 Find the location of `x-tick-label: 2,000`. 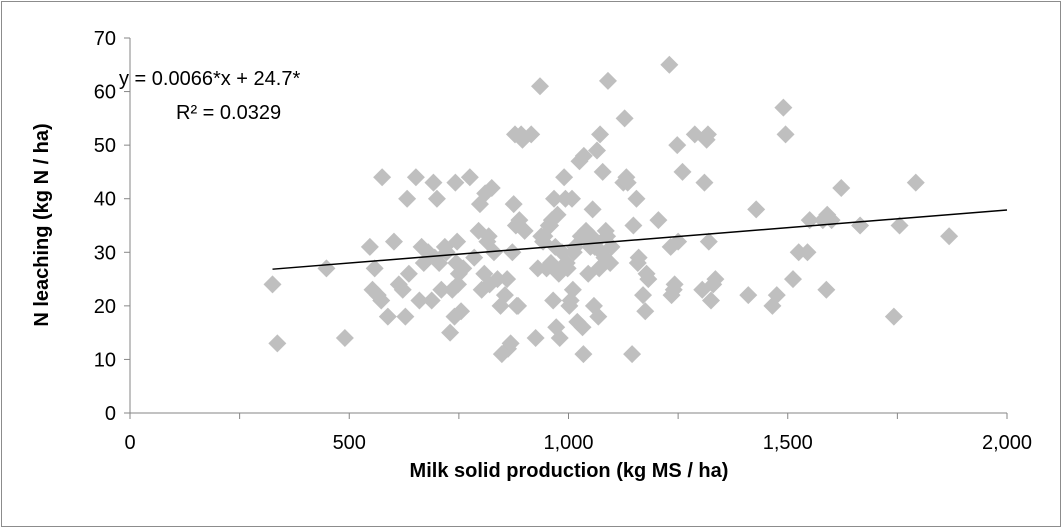

x-tick-label: 2,000 is located at coordinates (1007, 443).